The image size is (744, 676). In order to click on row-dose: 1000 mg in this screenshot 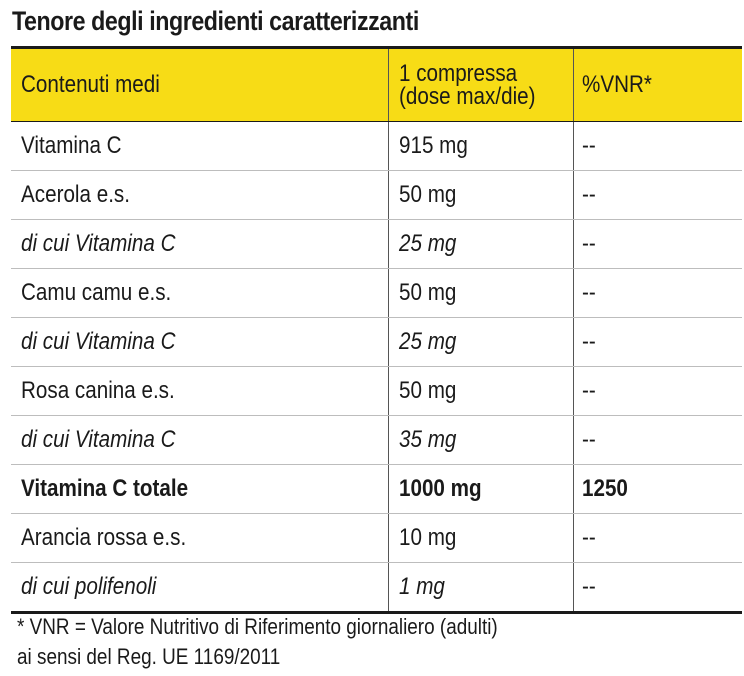, I will do `click(440, 488)`.